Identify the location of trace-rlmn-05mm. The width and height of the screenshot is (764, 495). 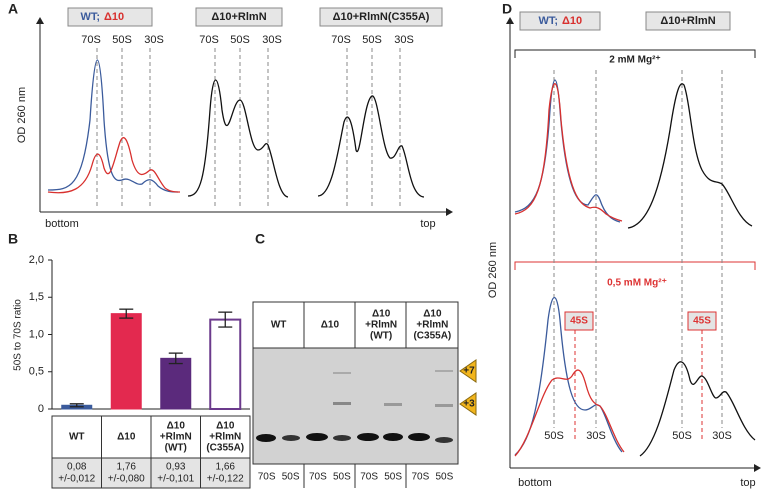
(697, 409).